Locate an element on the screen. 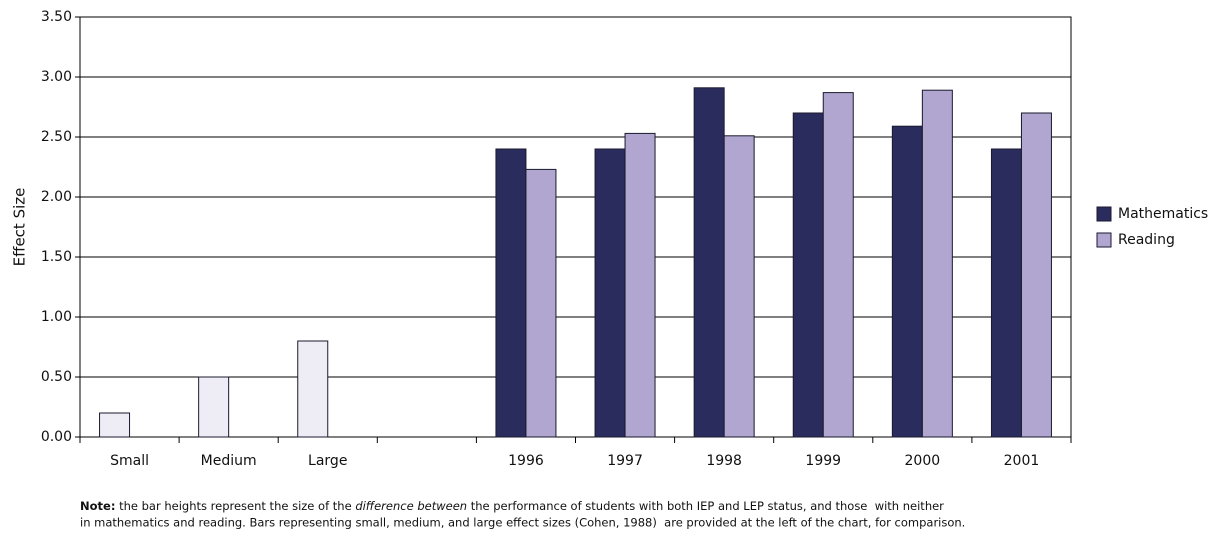 This screenshot has width=1228, height=536. x-tick-label: 1997 is located at coordinates (625, 461).